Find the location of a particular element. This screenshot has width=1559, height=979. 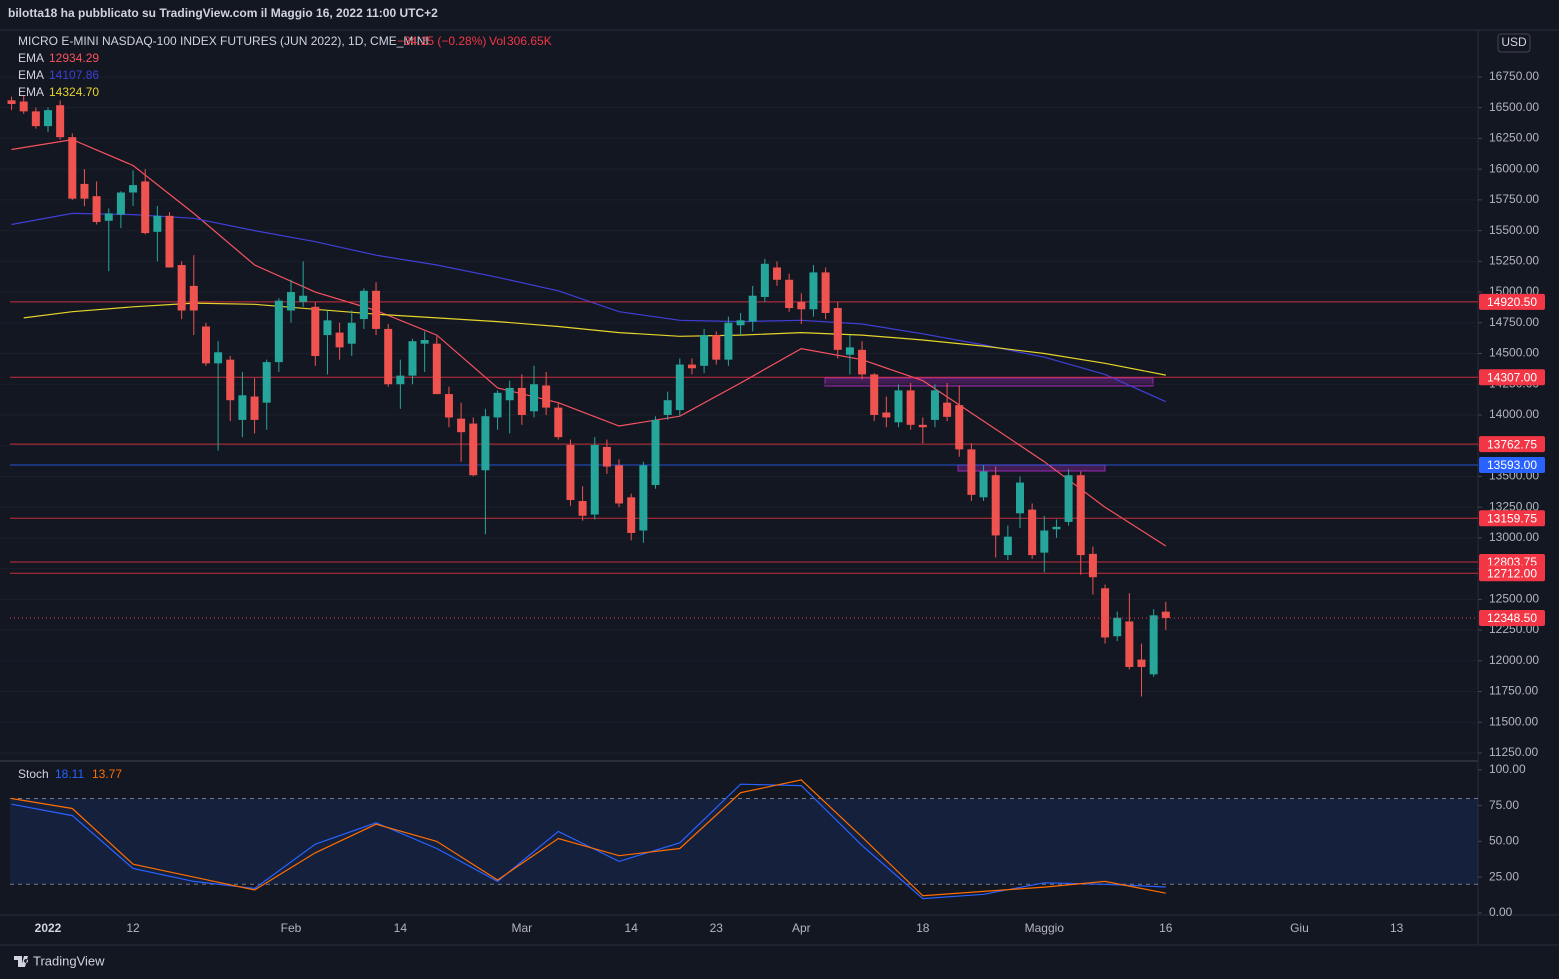

level-label: 13593.00 is located at coordinates (1512, 465).